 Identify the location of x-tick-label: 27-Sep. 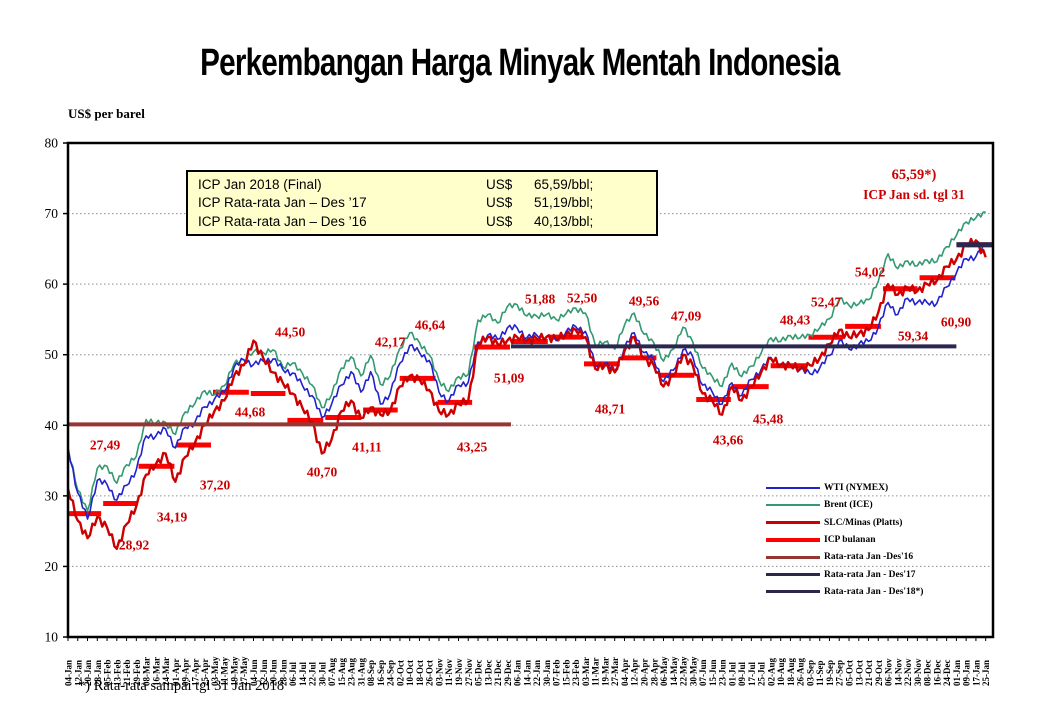
(840, 673).